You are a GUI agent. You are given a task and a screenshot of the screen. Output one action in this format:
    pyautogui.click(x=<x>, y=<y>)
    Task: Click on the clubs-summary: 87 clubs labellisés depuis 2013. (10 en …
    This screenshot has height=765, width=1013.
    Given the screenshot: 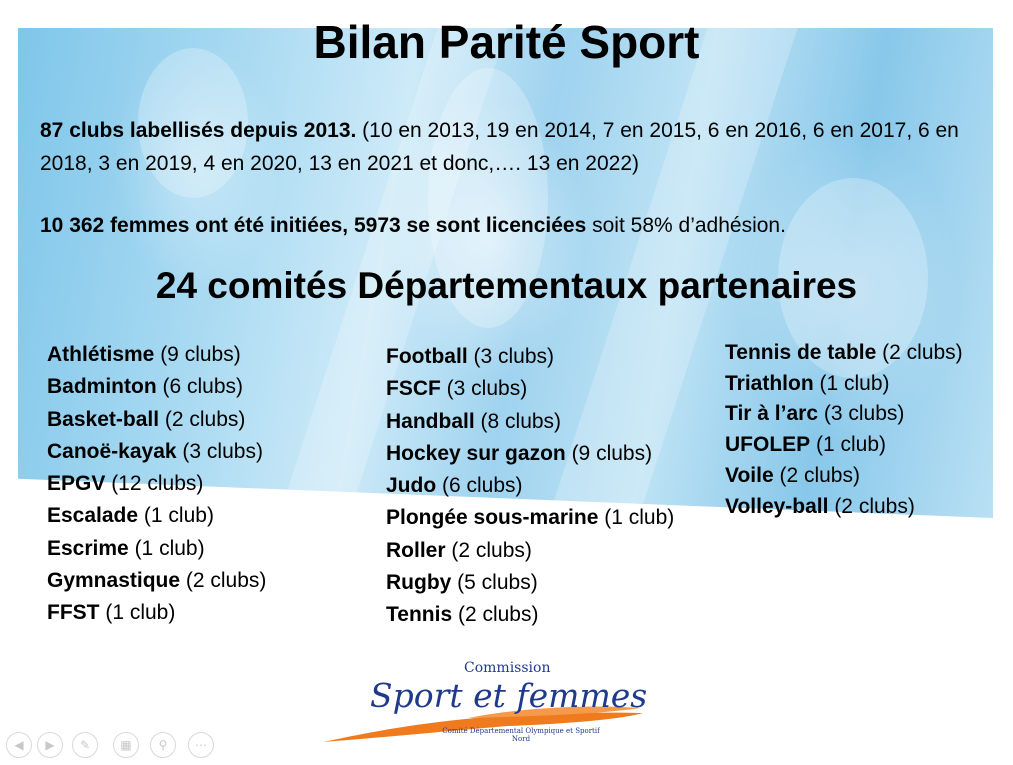 What is the action you would take?
    pyautogui.click(x=510, y=147)
    